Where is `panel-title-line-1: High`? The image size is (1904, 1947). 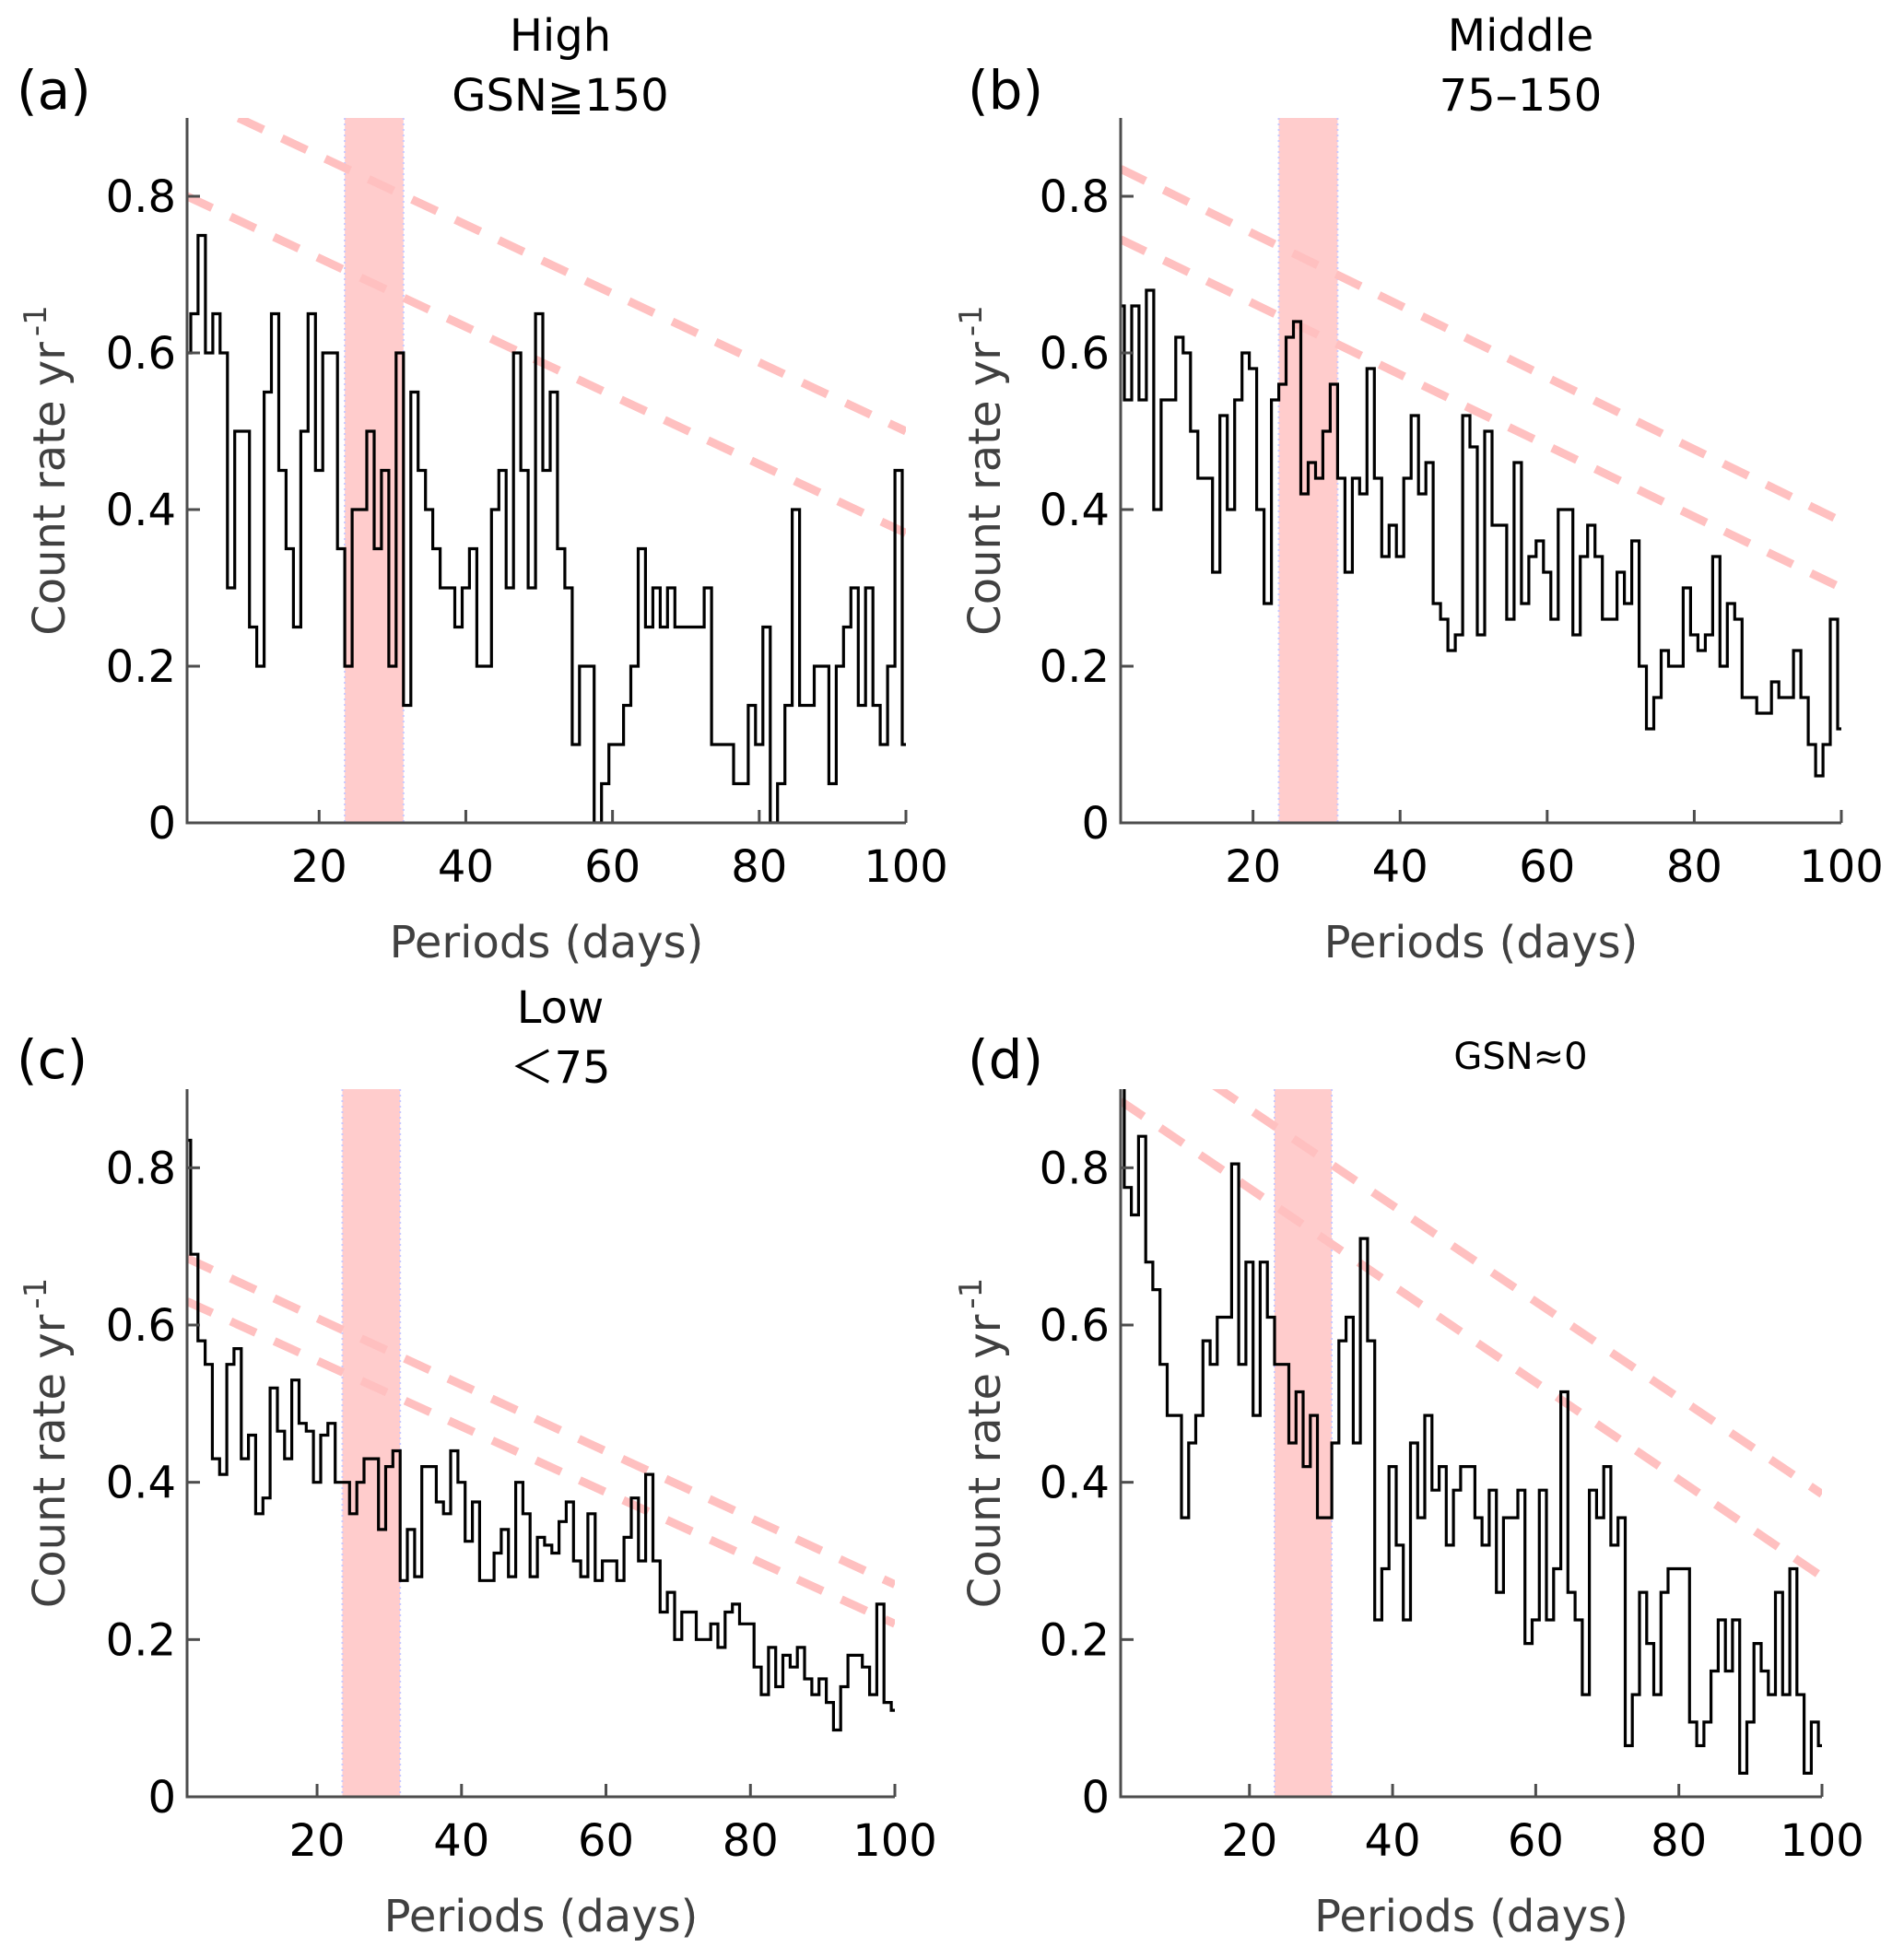
panel-title-line-1: High is located at coordinates (560, 36).